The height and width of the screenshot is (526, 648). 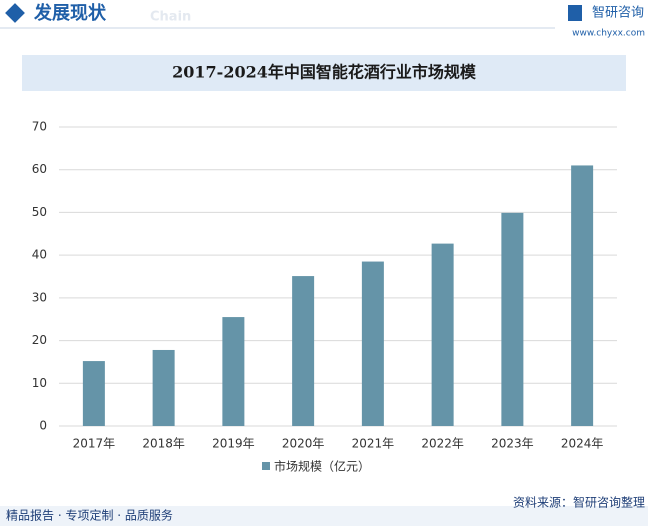 I want to click on x-tick-label: 2021年, so click(x=373, y=444).